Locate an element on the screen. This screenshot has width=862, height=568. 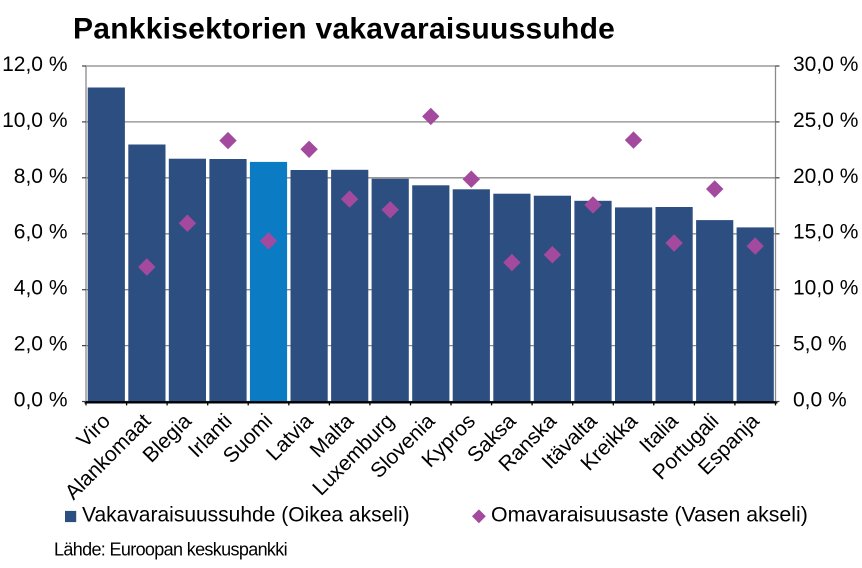
svg-text: 5,0 % is located at coordinates (820, 344).